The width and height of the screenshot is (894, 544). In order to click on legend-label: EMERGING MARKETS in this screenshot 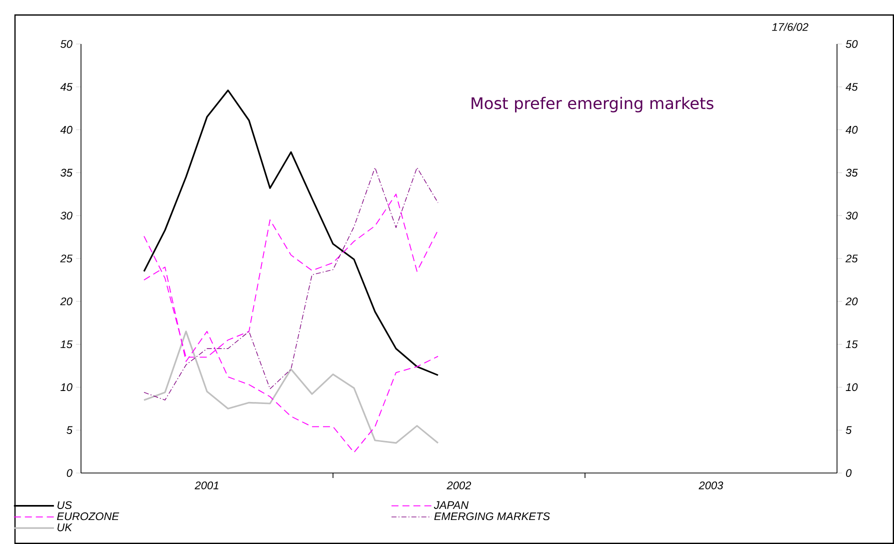, I will do `click(492, 516)`.